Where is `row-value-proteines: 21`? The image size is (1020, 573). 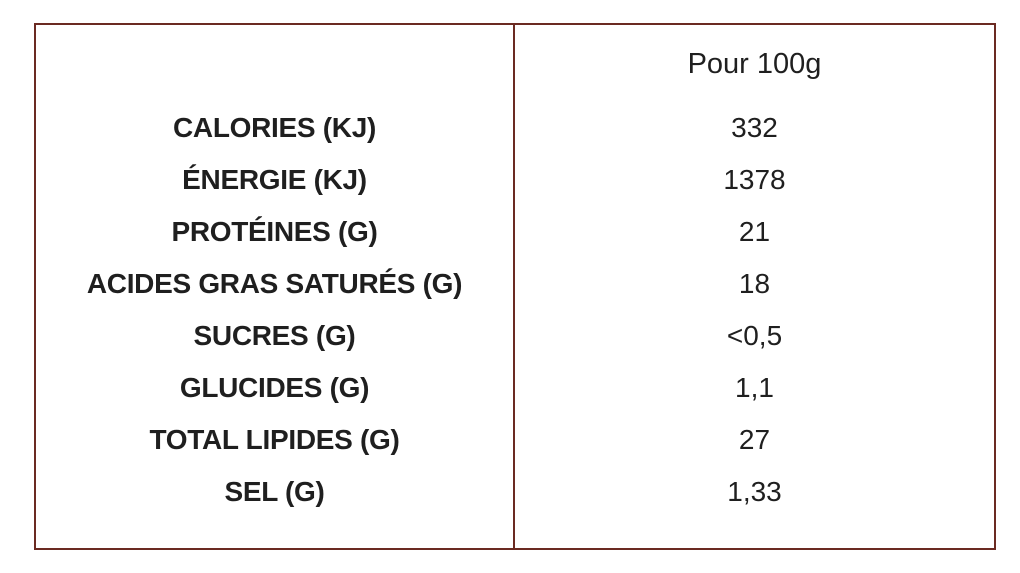 row-value-proteines: 21 is located at coordinates (754, 231).